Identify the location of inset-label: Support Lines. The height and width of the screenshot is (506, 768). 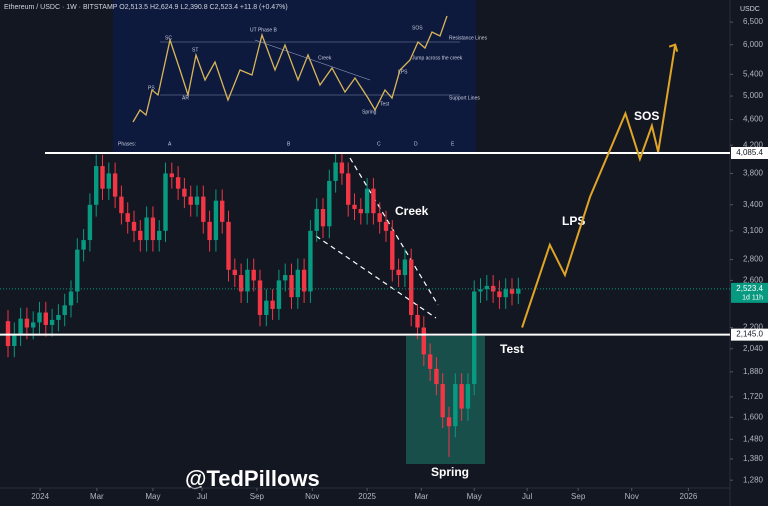
(464, 98).